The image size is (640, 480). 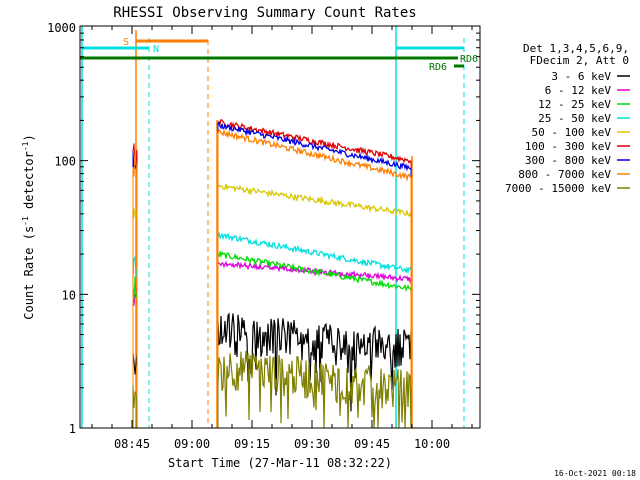 I want to click on y-axis-label-close: ), so click(x=29, y=137).